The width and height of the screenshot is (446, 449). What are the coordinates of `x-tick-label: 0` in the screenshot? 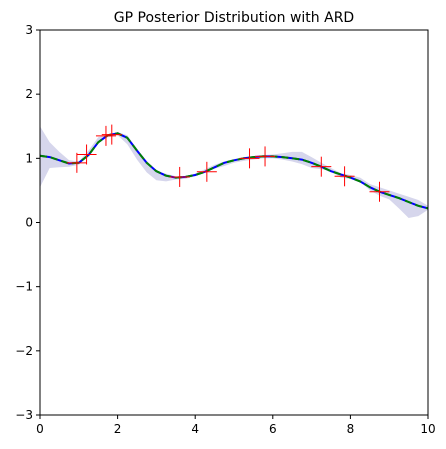 It's located at (40, 429).